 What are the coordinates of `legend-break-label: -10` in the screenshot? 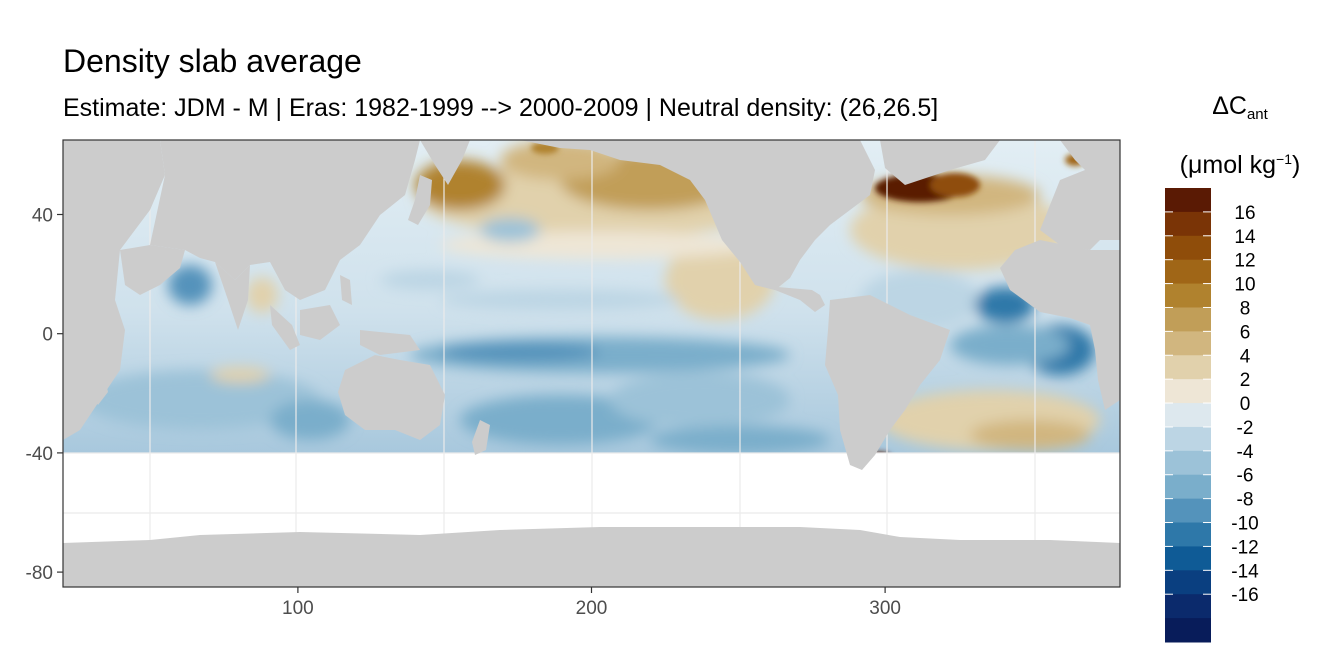 It's located at (1244, 524).